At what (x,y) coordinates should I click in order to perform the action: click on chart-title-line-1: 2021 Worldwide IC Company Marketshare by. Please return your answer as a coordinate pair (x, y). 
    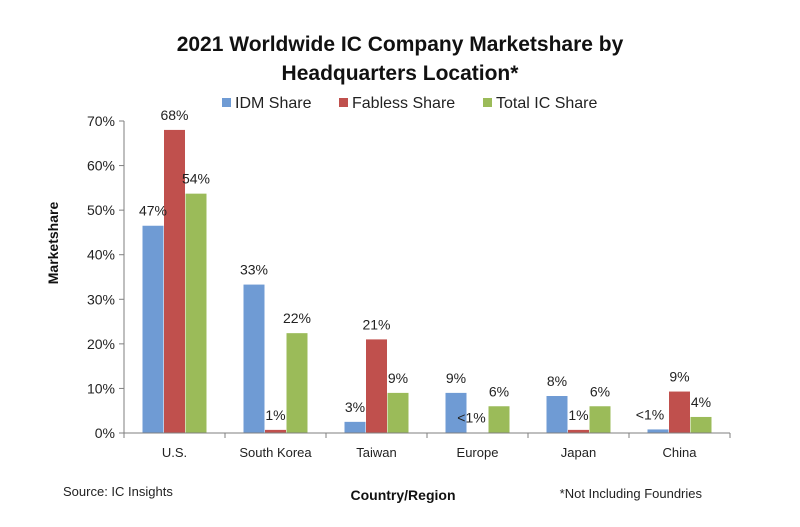
    Looking at the image, I should click on (400, 44).